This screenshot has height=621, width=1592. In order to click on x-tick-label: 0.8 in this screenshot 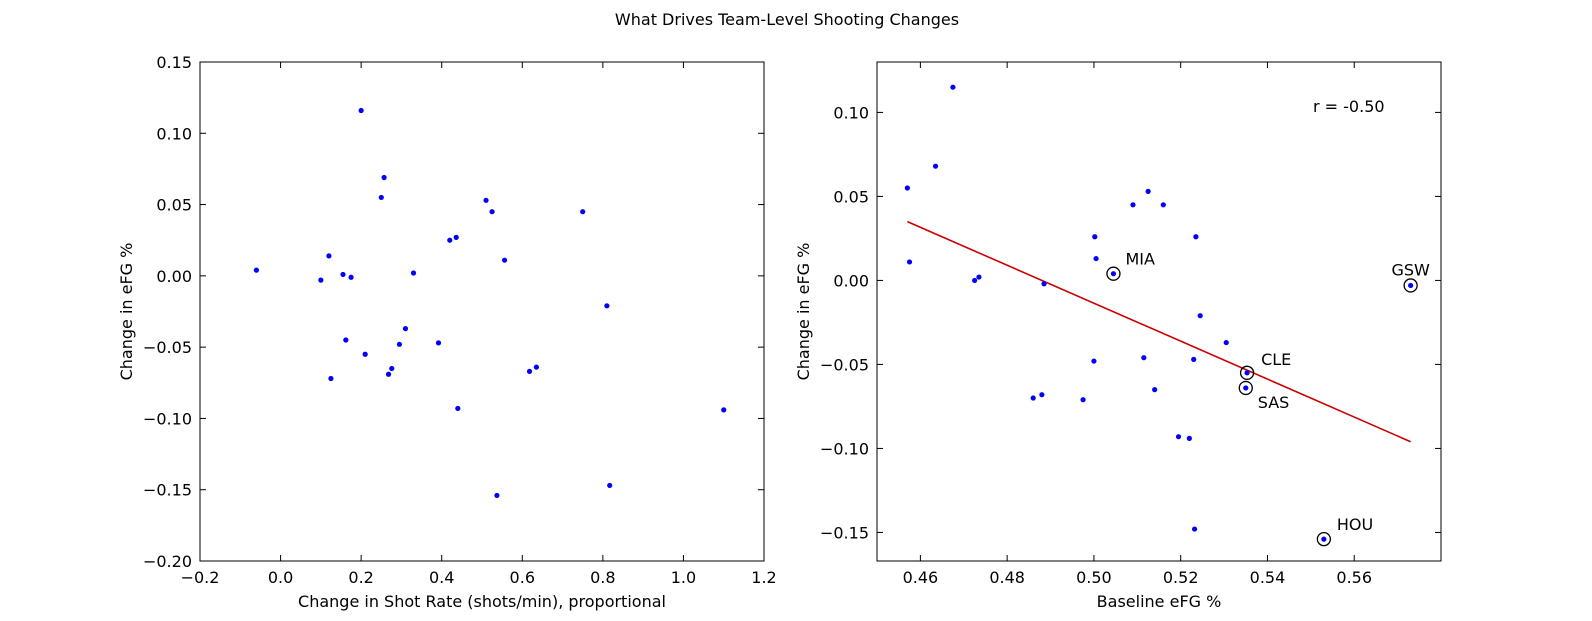, I will do `click(602, 577)`.